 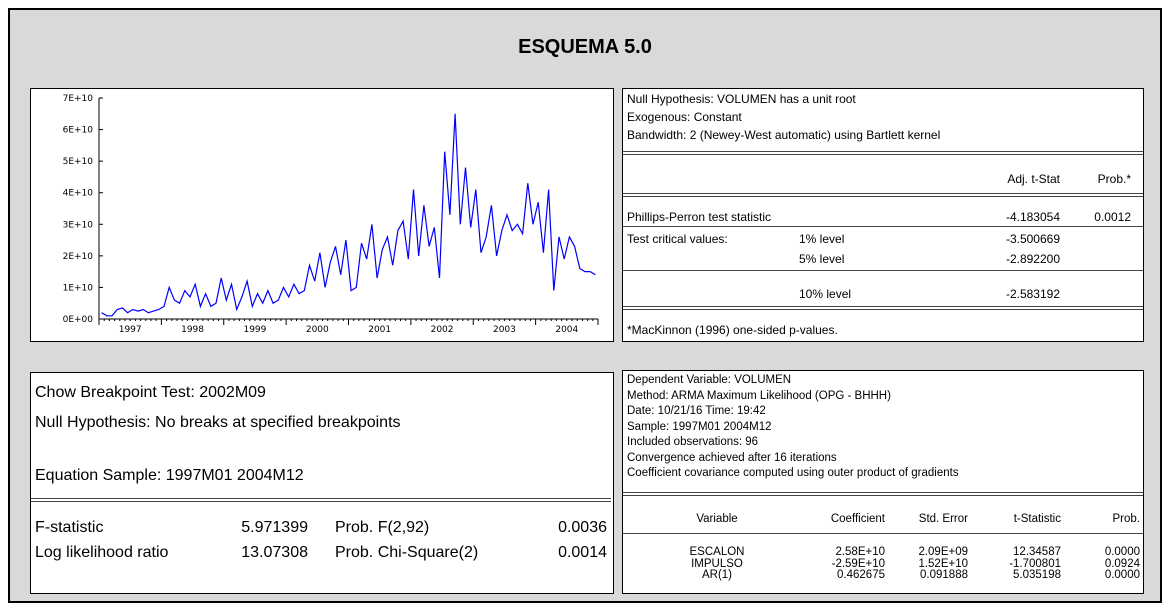 I want to click on value: 13.07308, so click(x=274, y=552).